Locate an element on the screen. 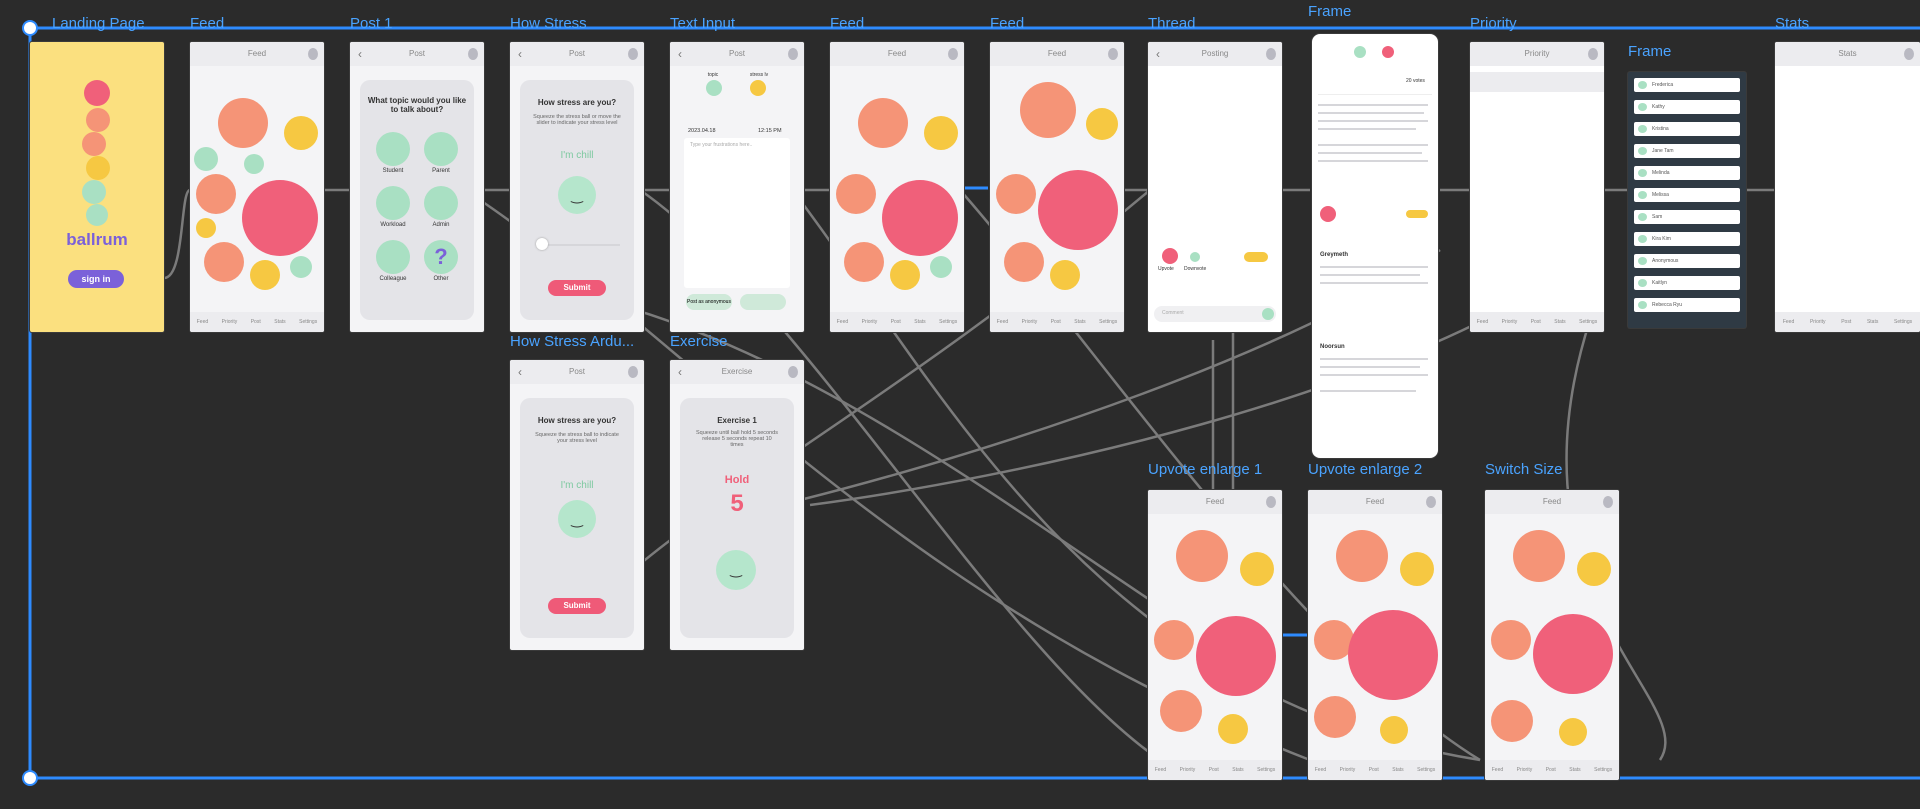 This screenshot has width=1920, height=809. priority-filter-bar is located at coordinates (1537, 82).